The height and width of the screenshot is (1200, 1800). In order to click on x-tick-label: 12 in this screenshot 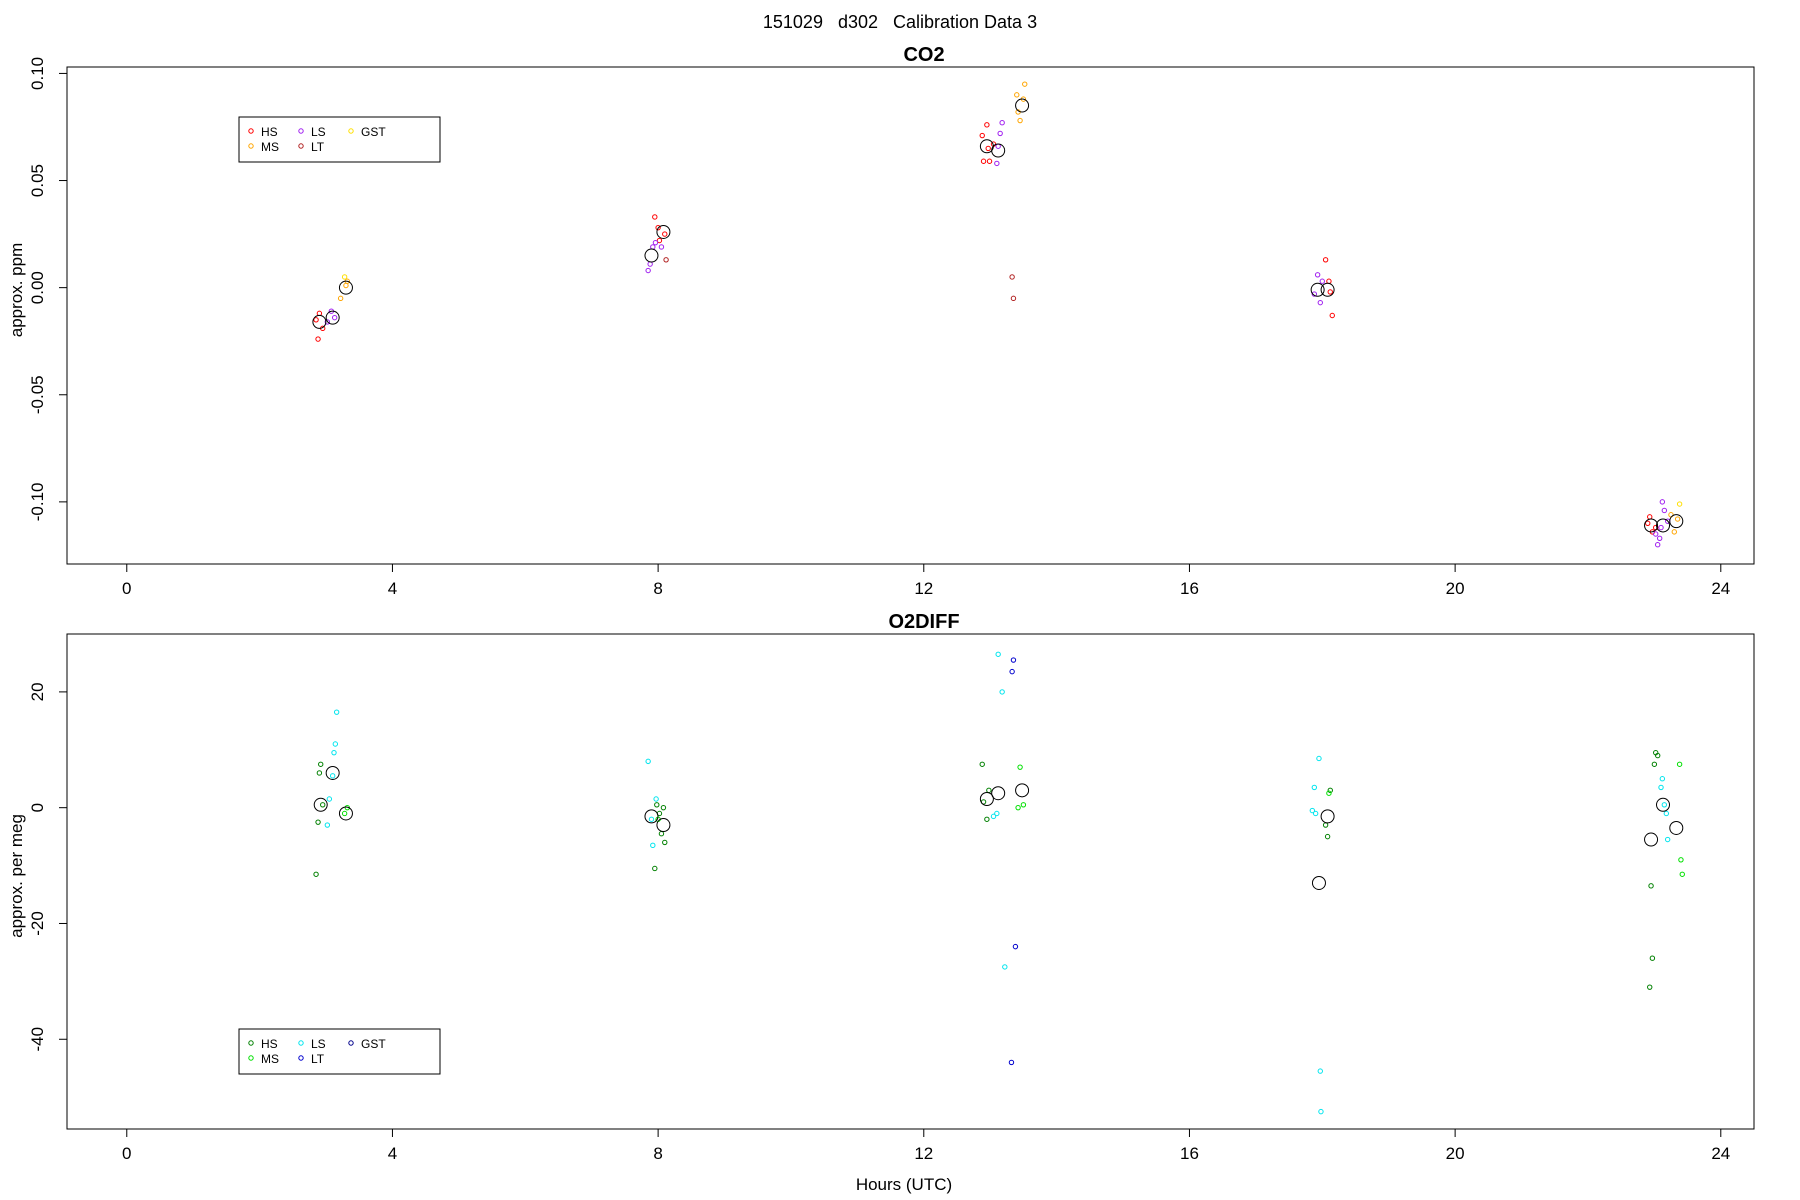, I will do `click(923, 588)`.